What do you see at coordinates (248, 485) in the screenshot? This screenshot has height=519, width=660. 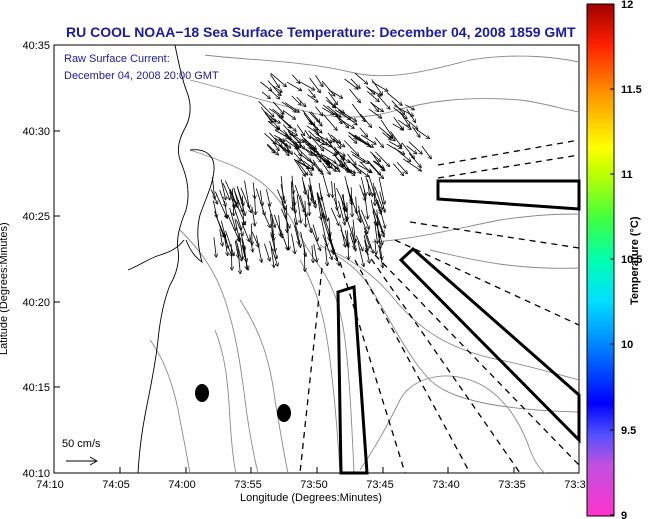 I see `x-tick-label: 73:55` at bounding box center [248, 485].